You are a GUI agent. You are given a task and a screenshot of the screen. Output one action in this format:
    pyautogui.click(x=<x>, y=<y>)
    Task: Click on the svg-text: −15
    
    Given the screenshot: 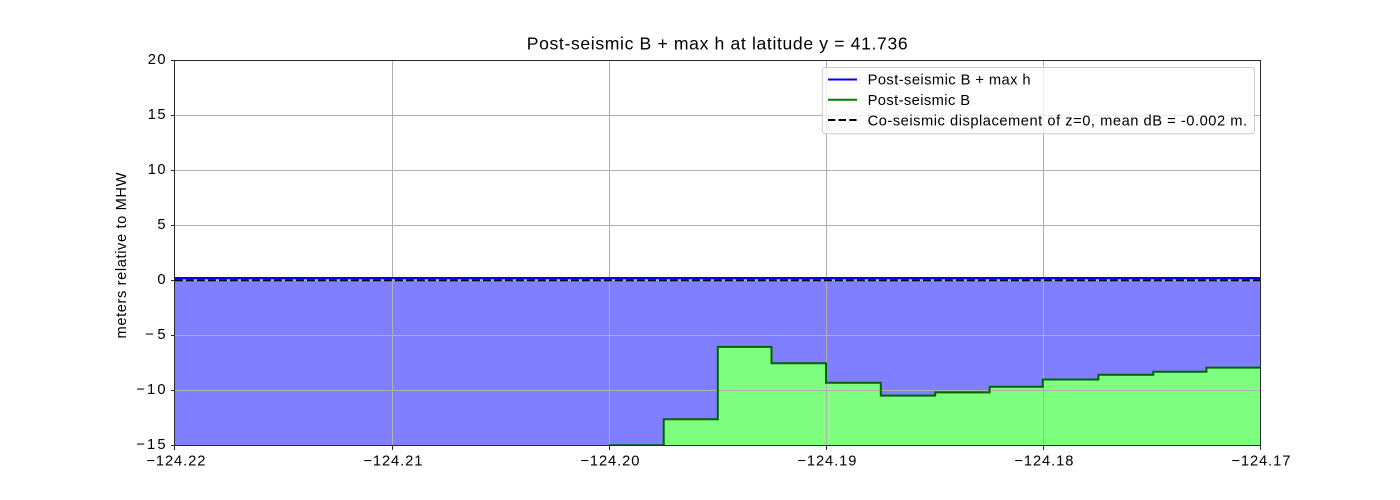 What is the action you would take?
    pyautogui.click(x=150, y=445)
    